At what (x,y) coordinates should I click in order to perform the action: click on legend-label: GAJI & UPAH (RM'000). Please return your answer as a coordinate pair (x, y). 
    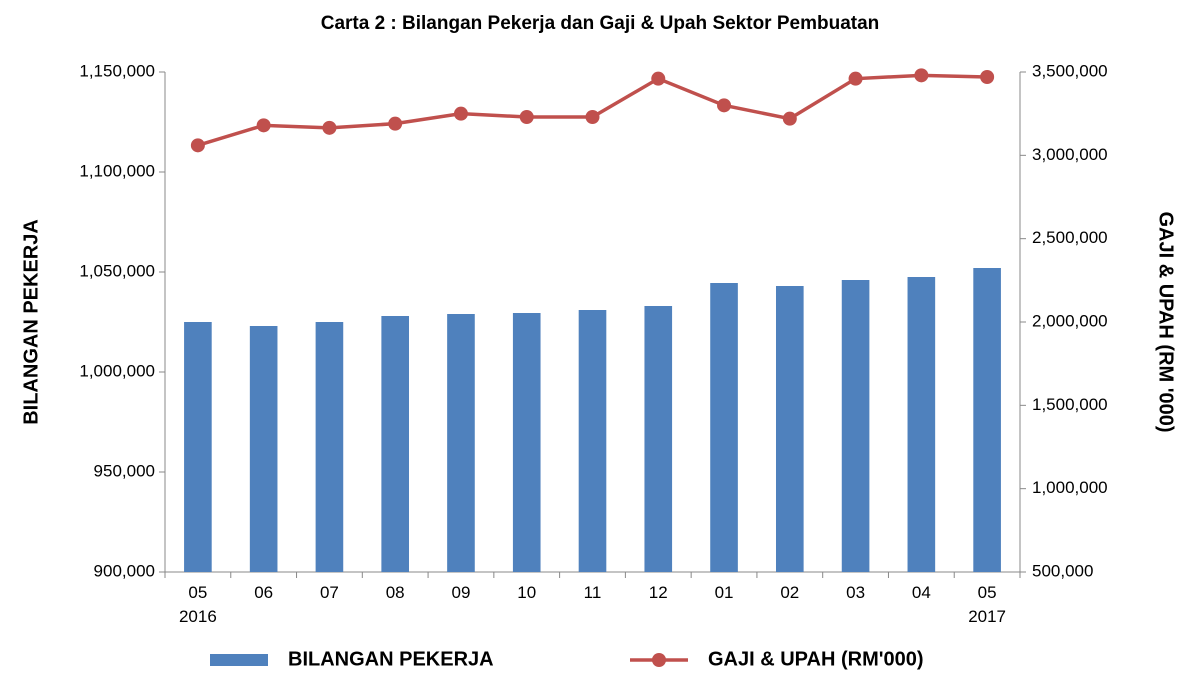
    Looking at the image, I should click on (816, 659).